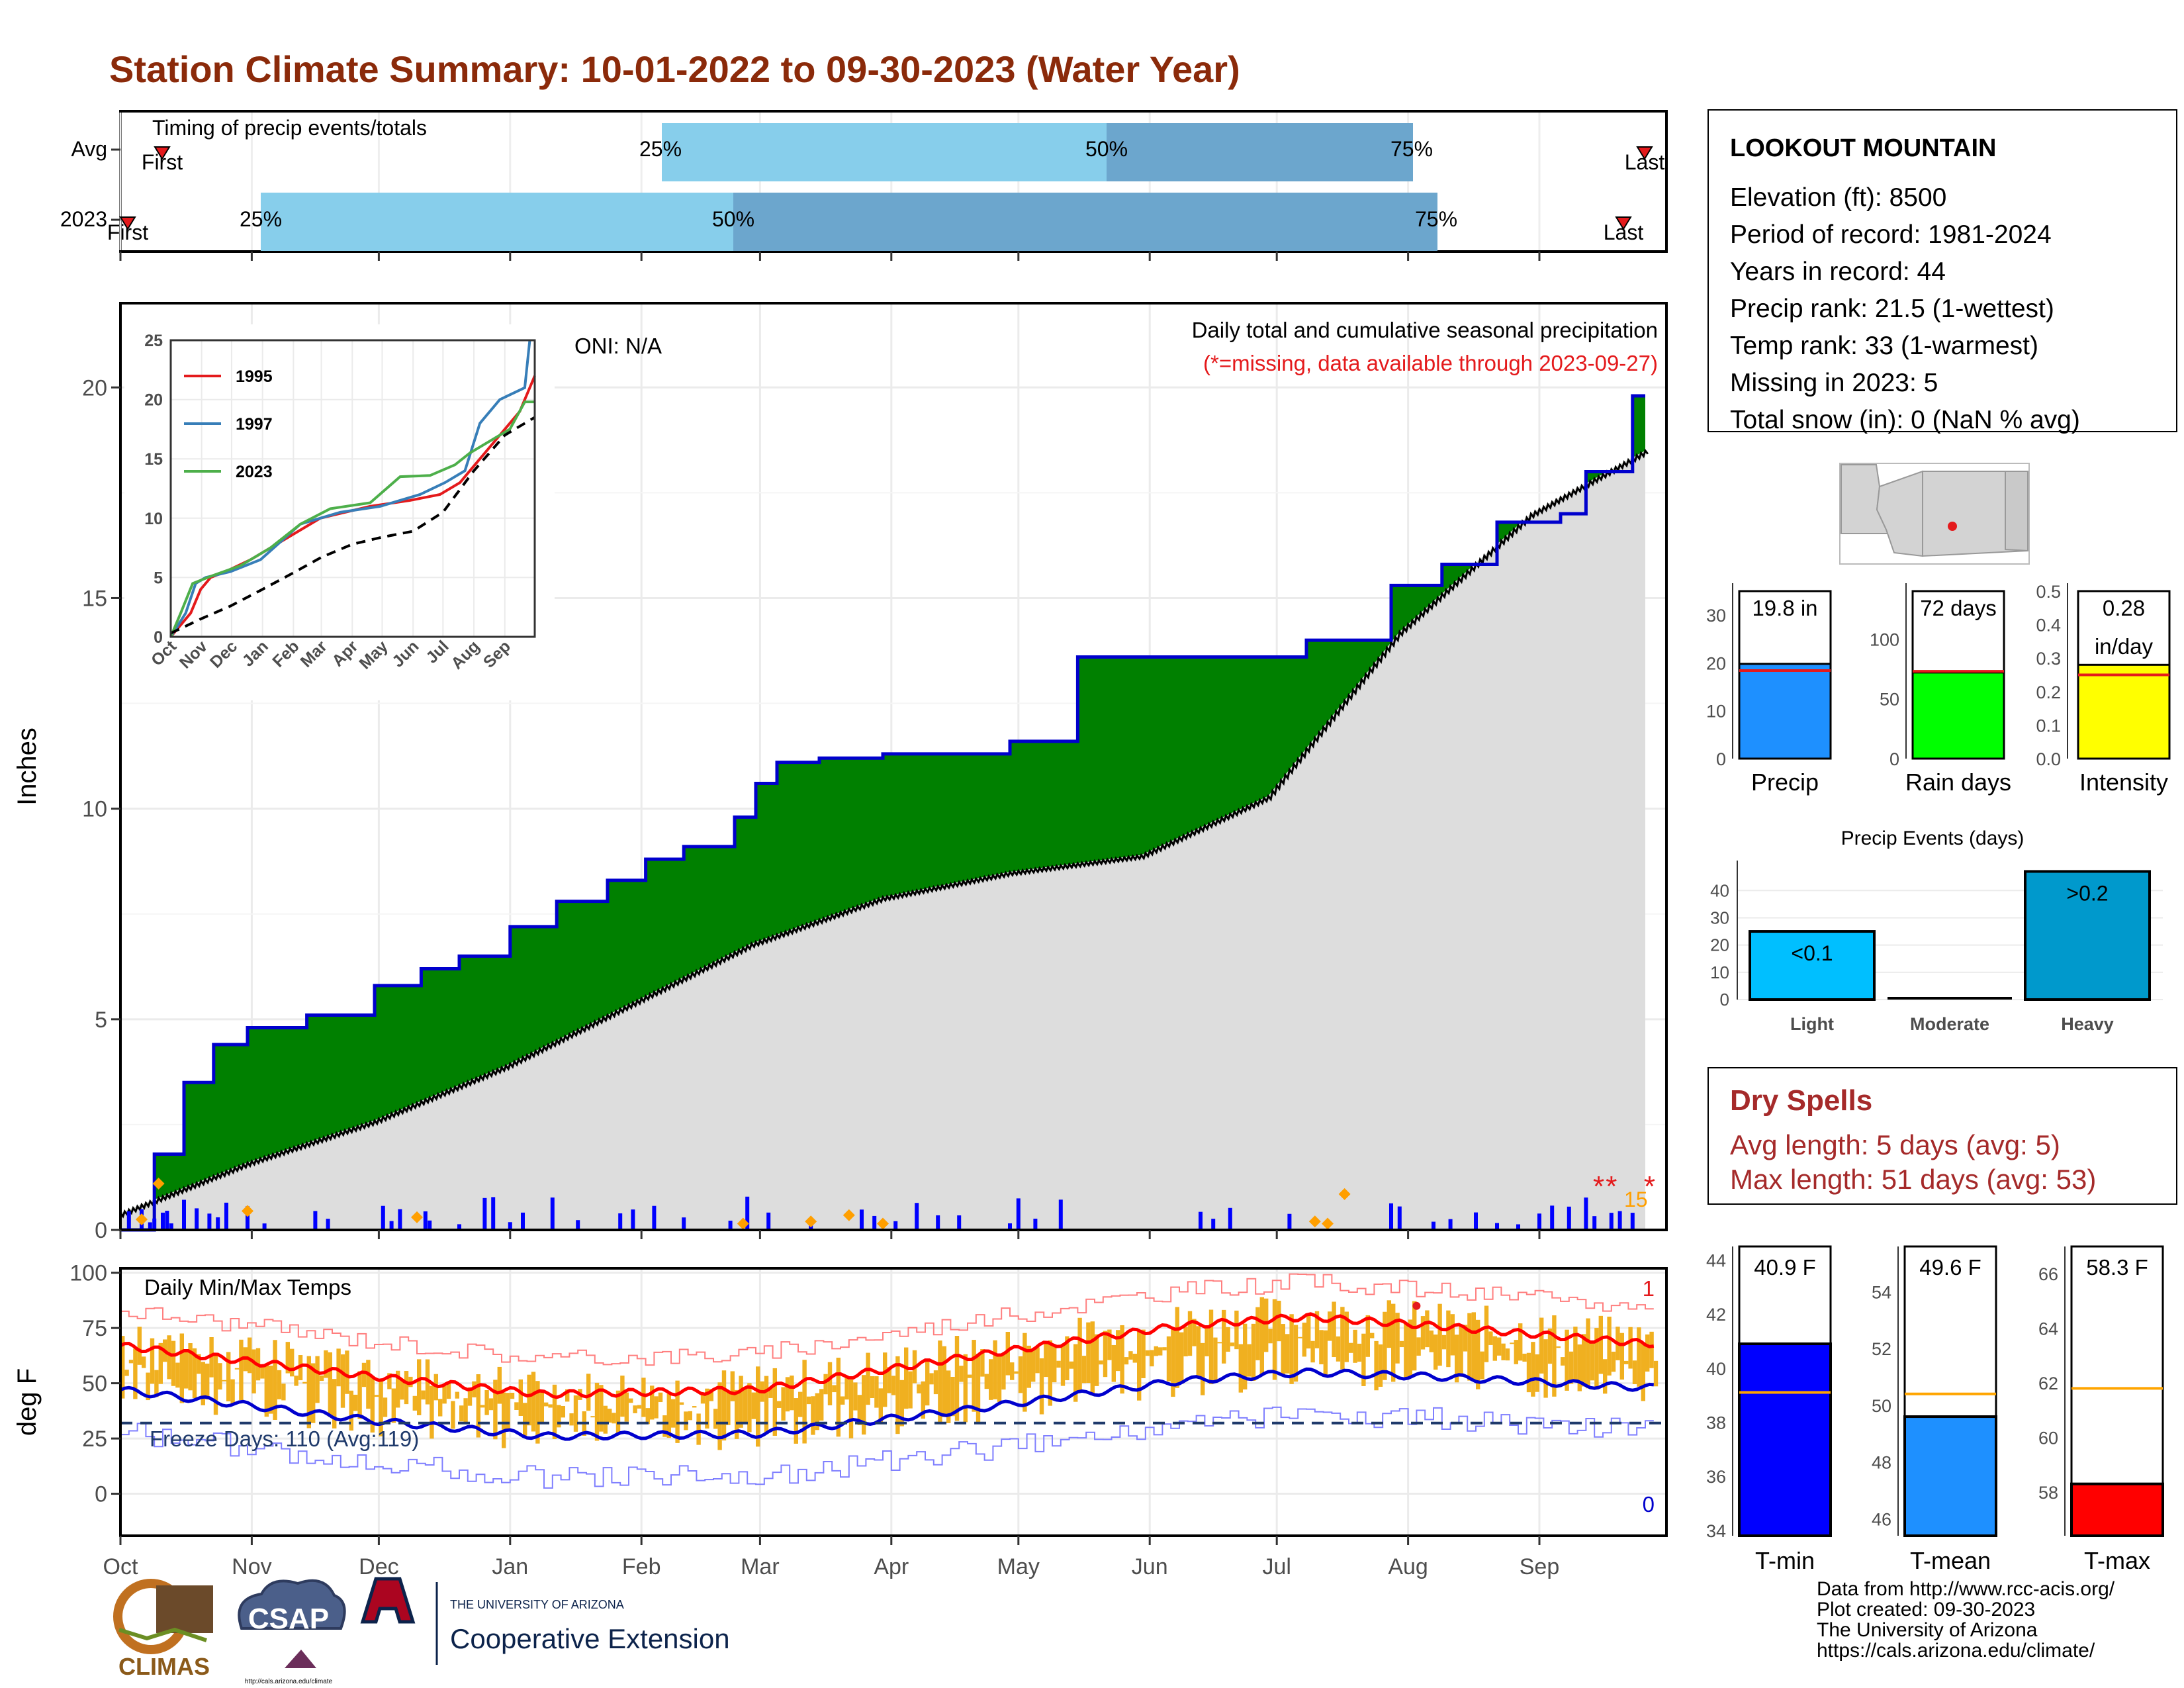 The height and width of the screenshot is (1688, 2184). What do you see at coordinates (159, 578) in the screenshot?
I see `inset-ytick: 5` at bounding box center [159, 578].